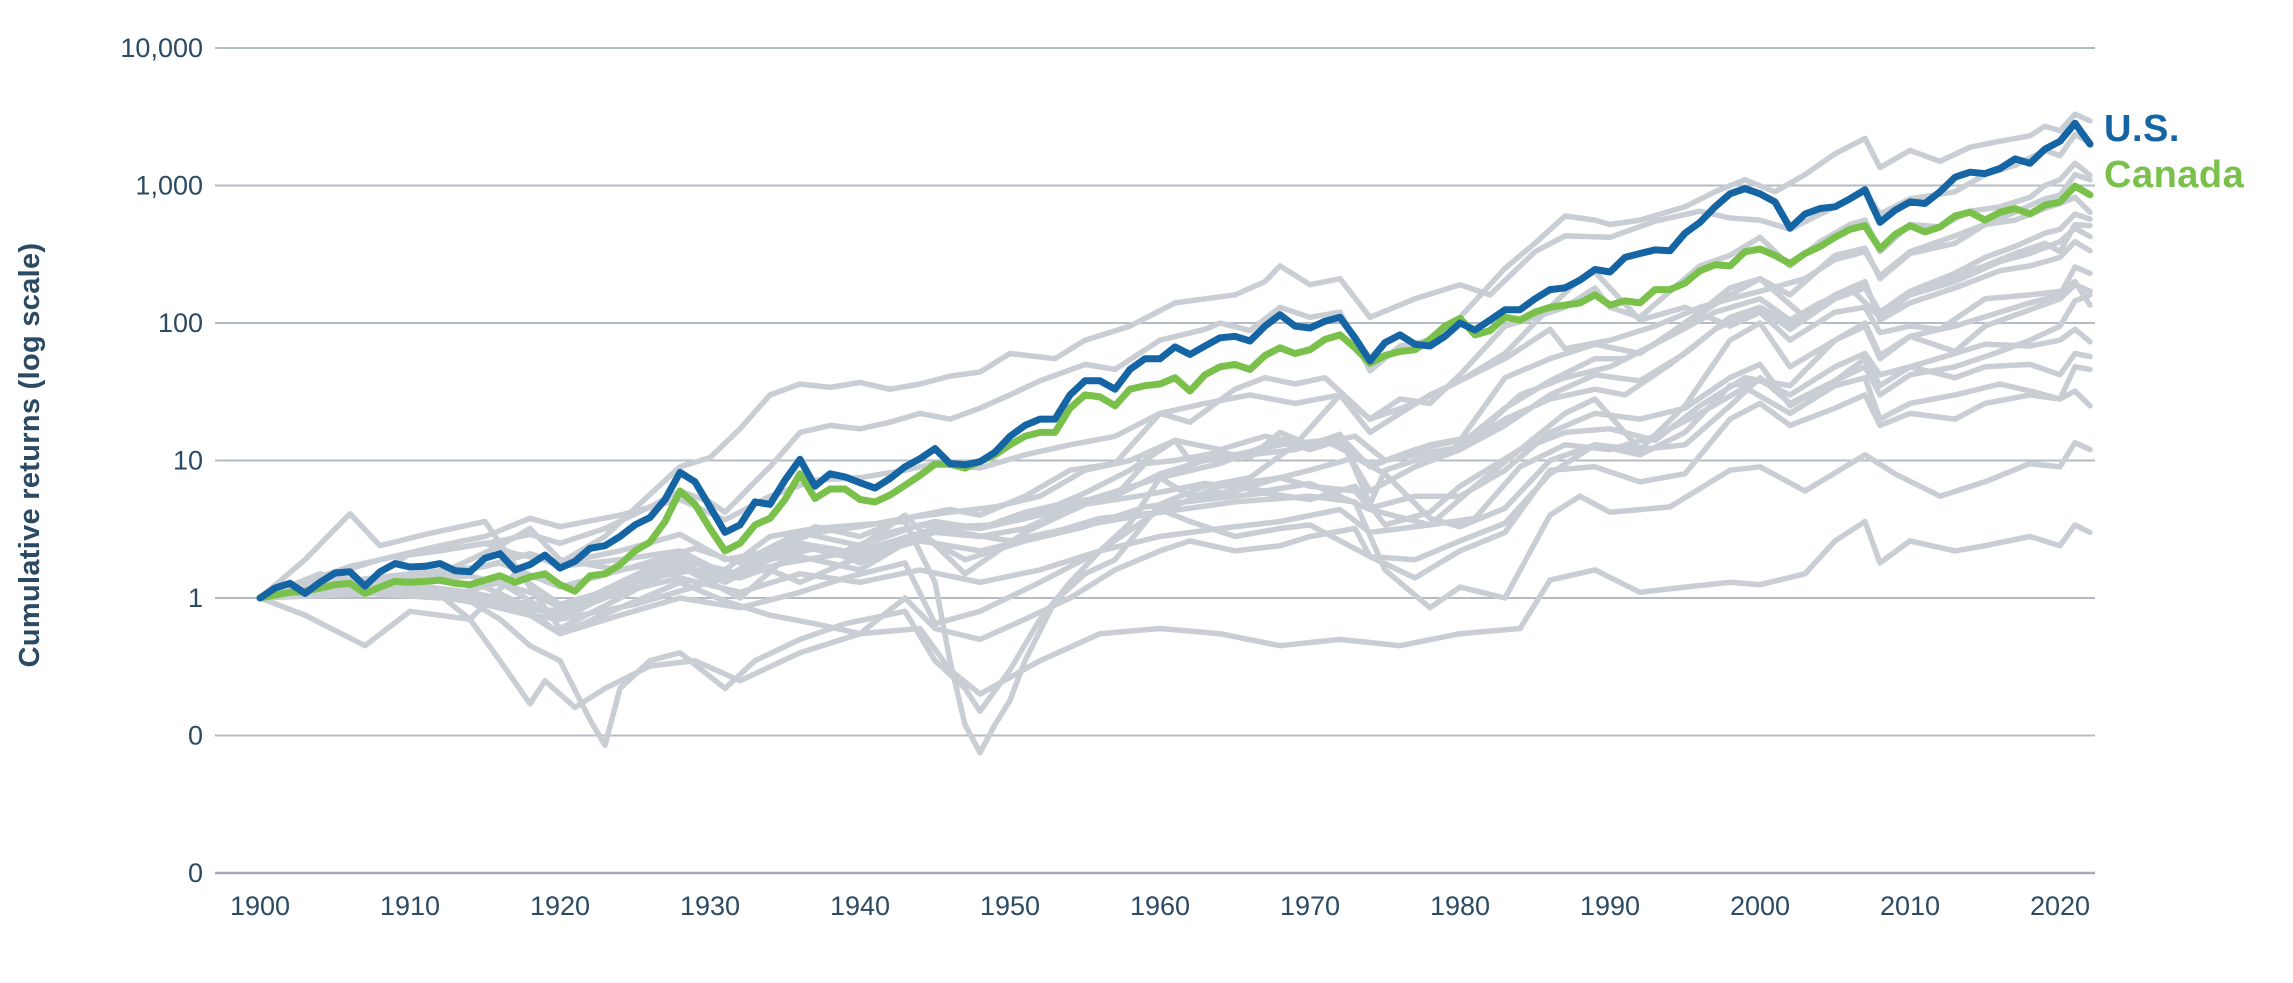 The height and width of the screenshot is (983, 2293). Describe the element at coordinates (710, 906) in the screenshot. I see `x-tick-label: 1930` at that location.